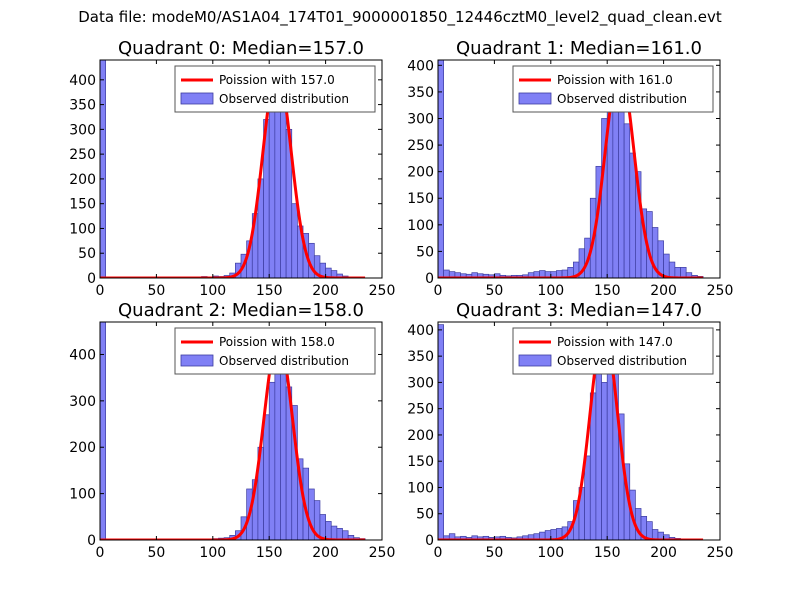  Describe the element at coordinates (277, 342) in the screenshot. I see `legend-curve-label: Poission with 158.0` at that location.